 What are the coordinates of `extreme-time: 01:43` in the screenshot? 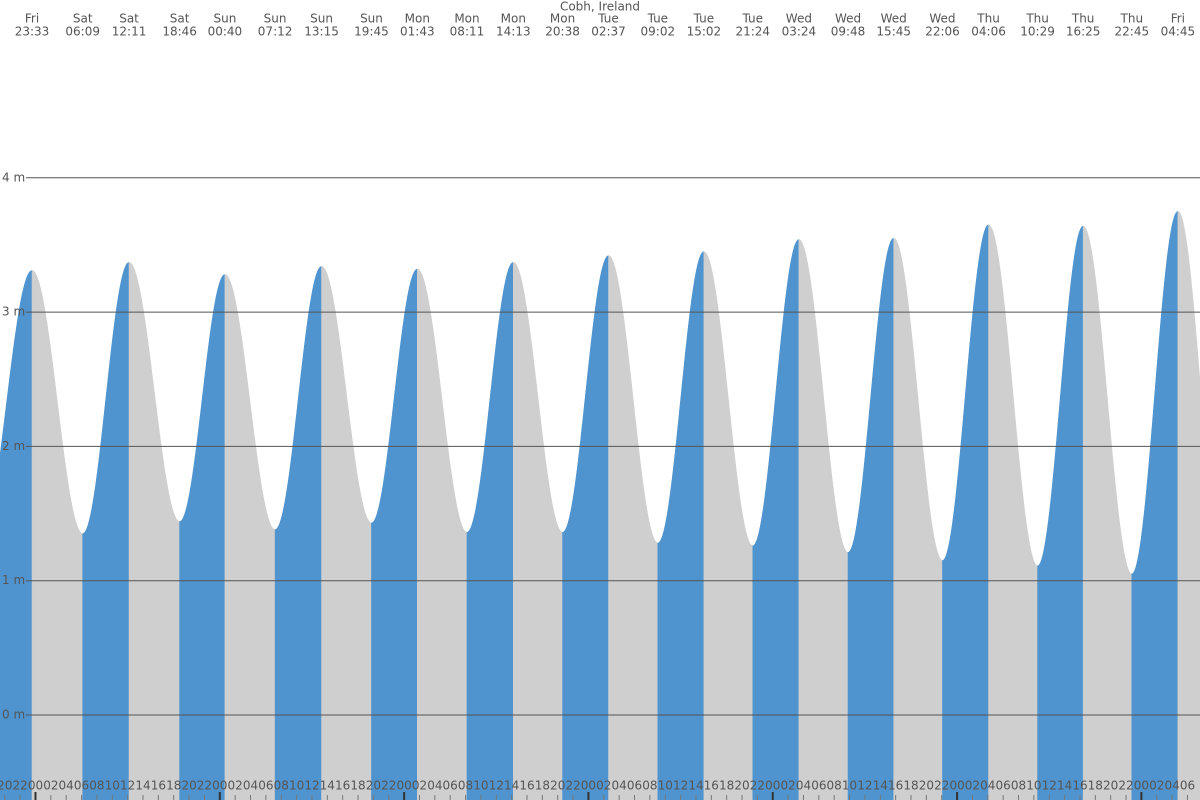 It's located at (417, 32).